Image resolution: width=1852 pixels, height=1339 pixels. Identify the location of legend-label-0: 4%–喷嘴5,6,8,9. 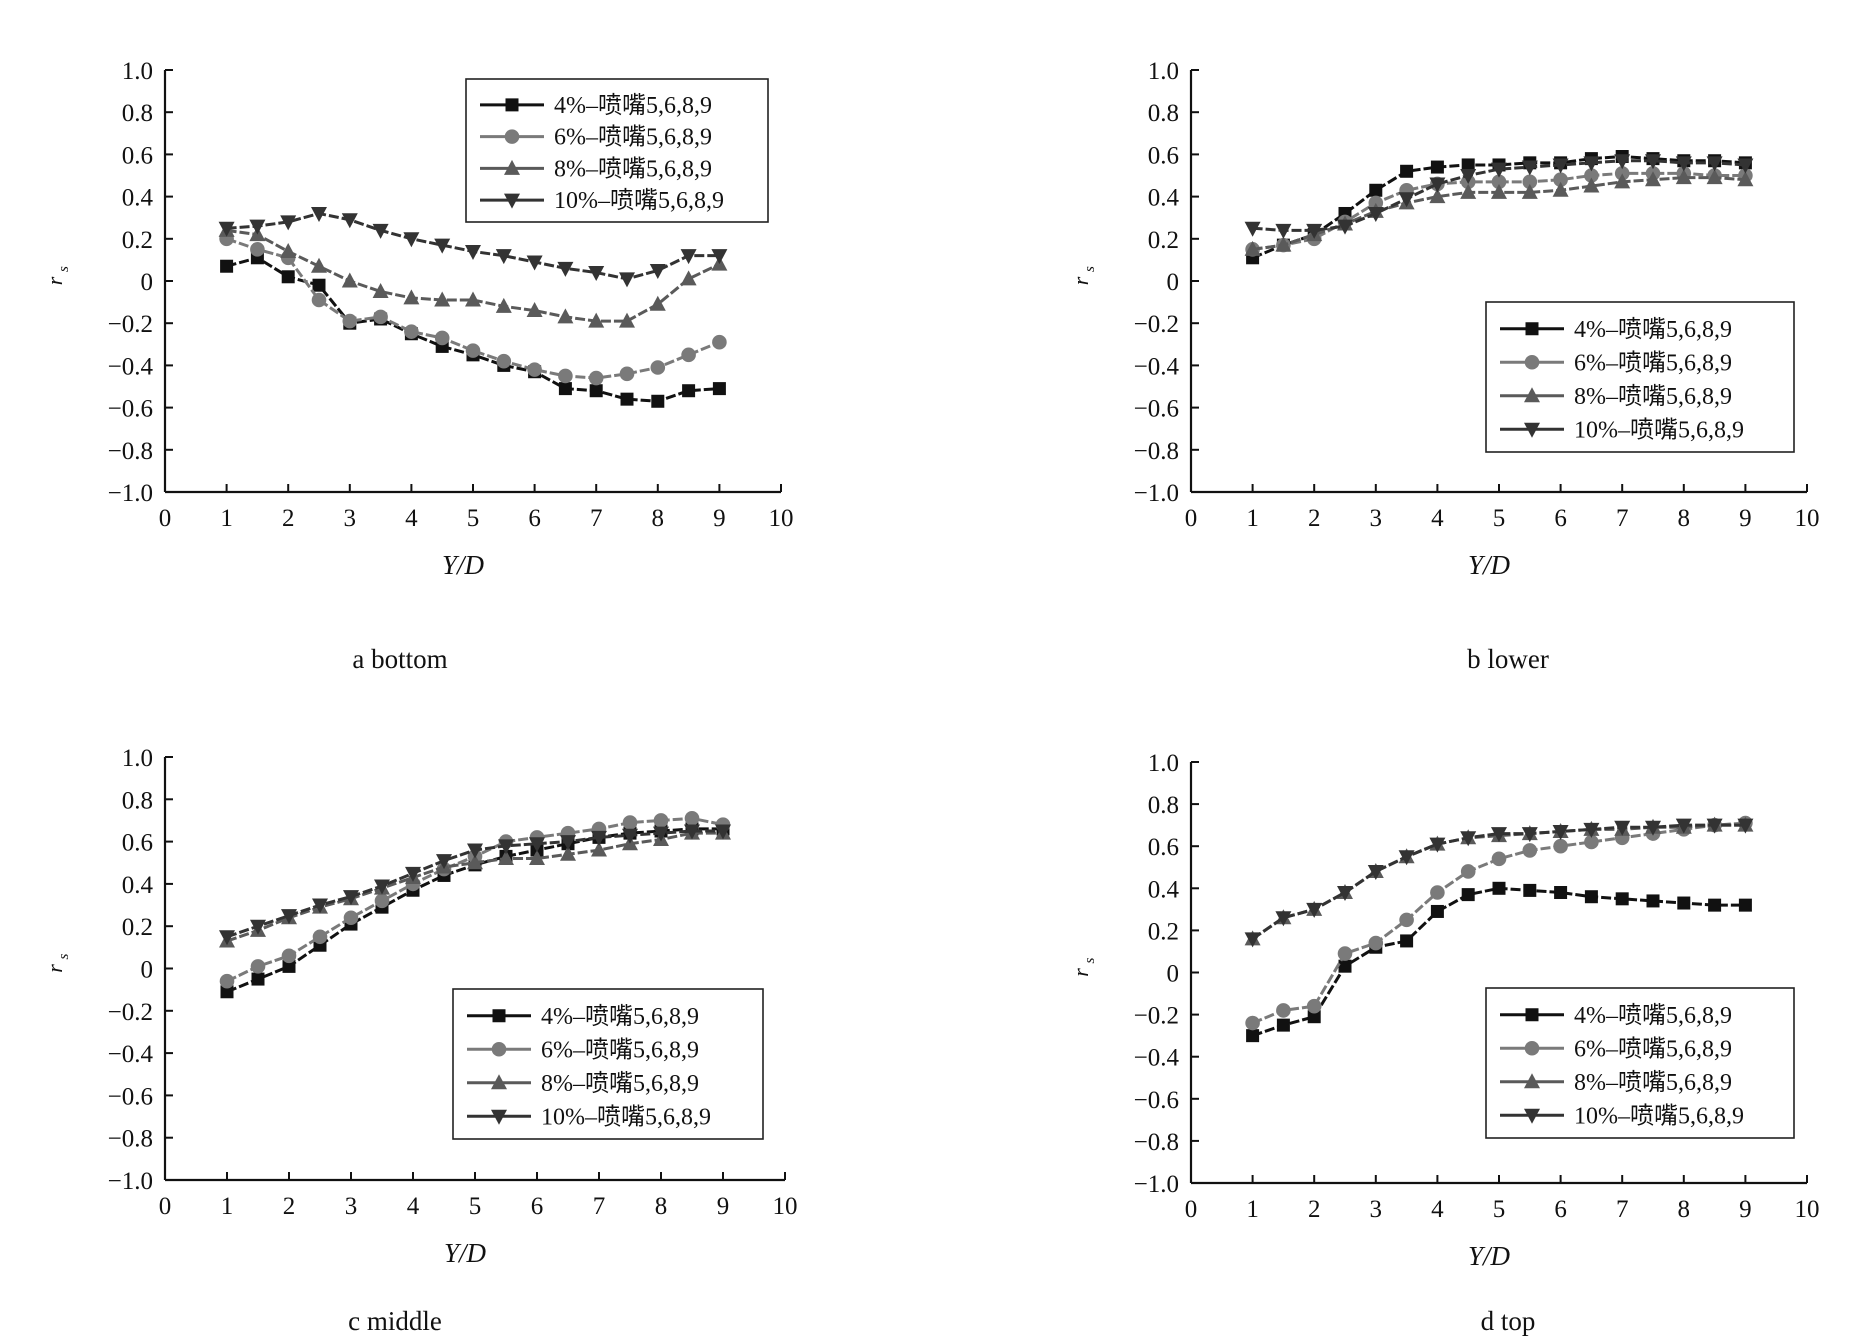
(620, 1016).